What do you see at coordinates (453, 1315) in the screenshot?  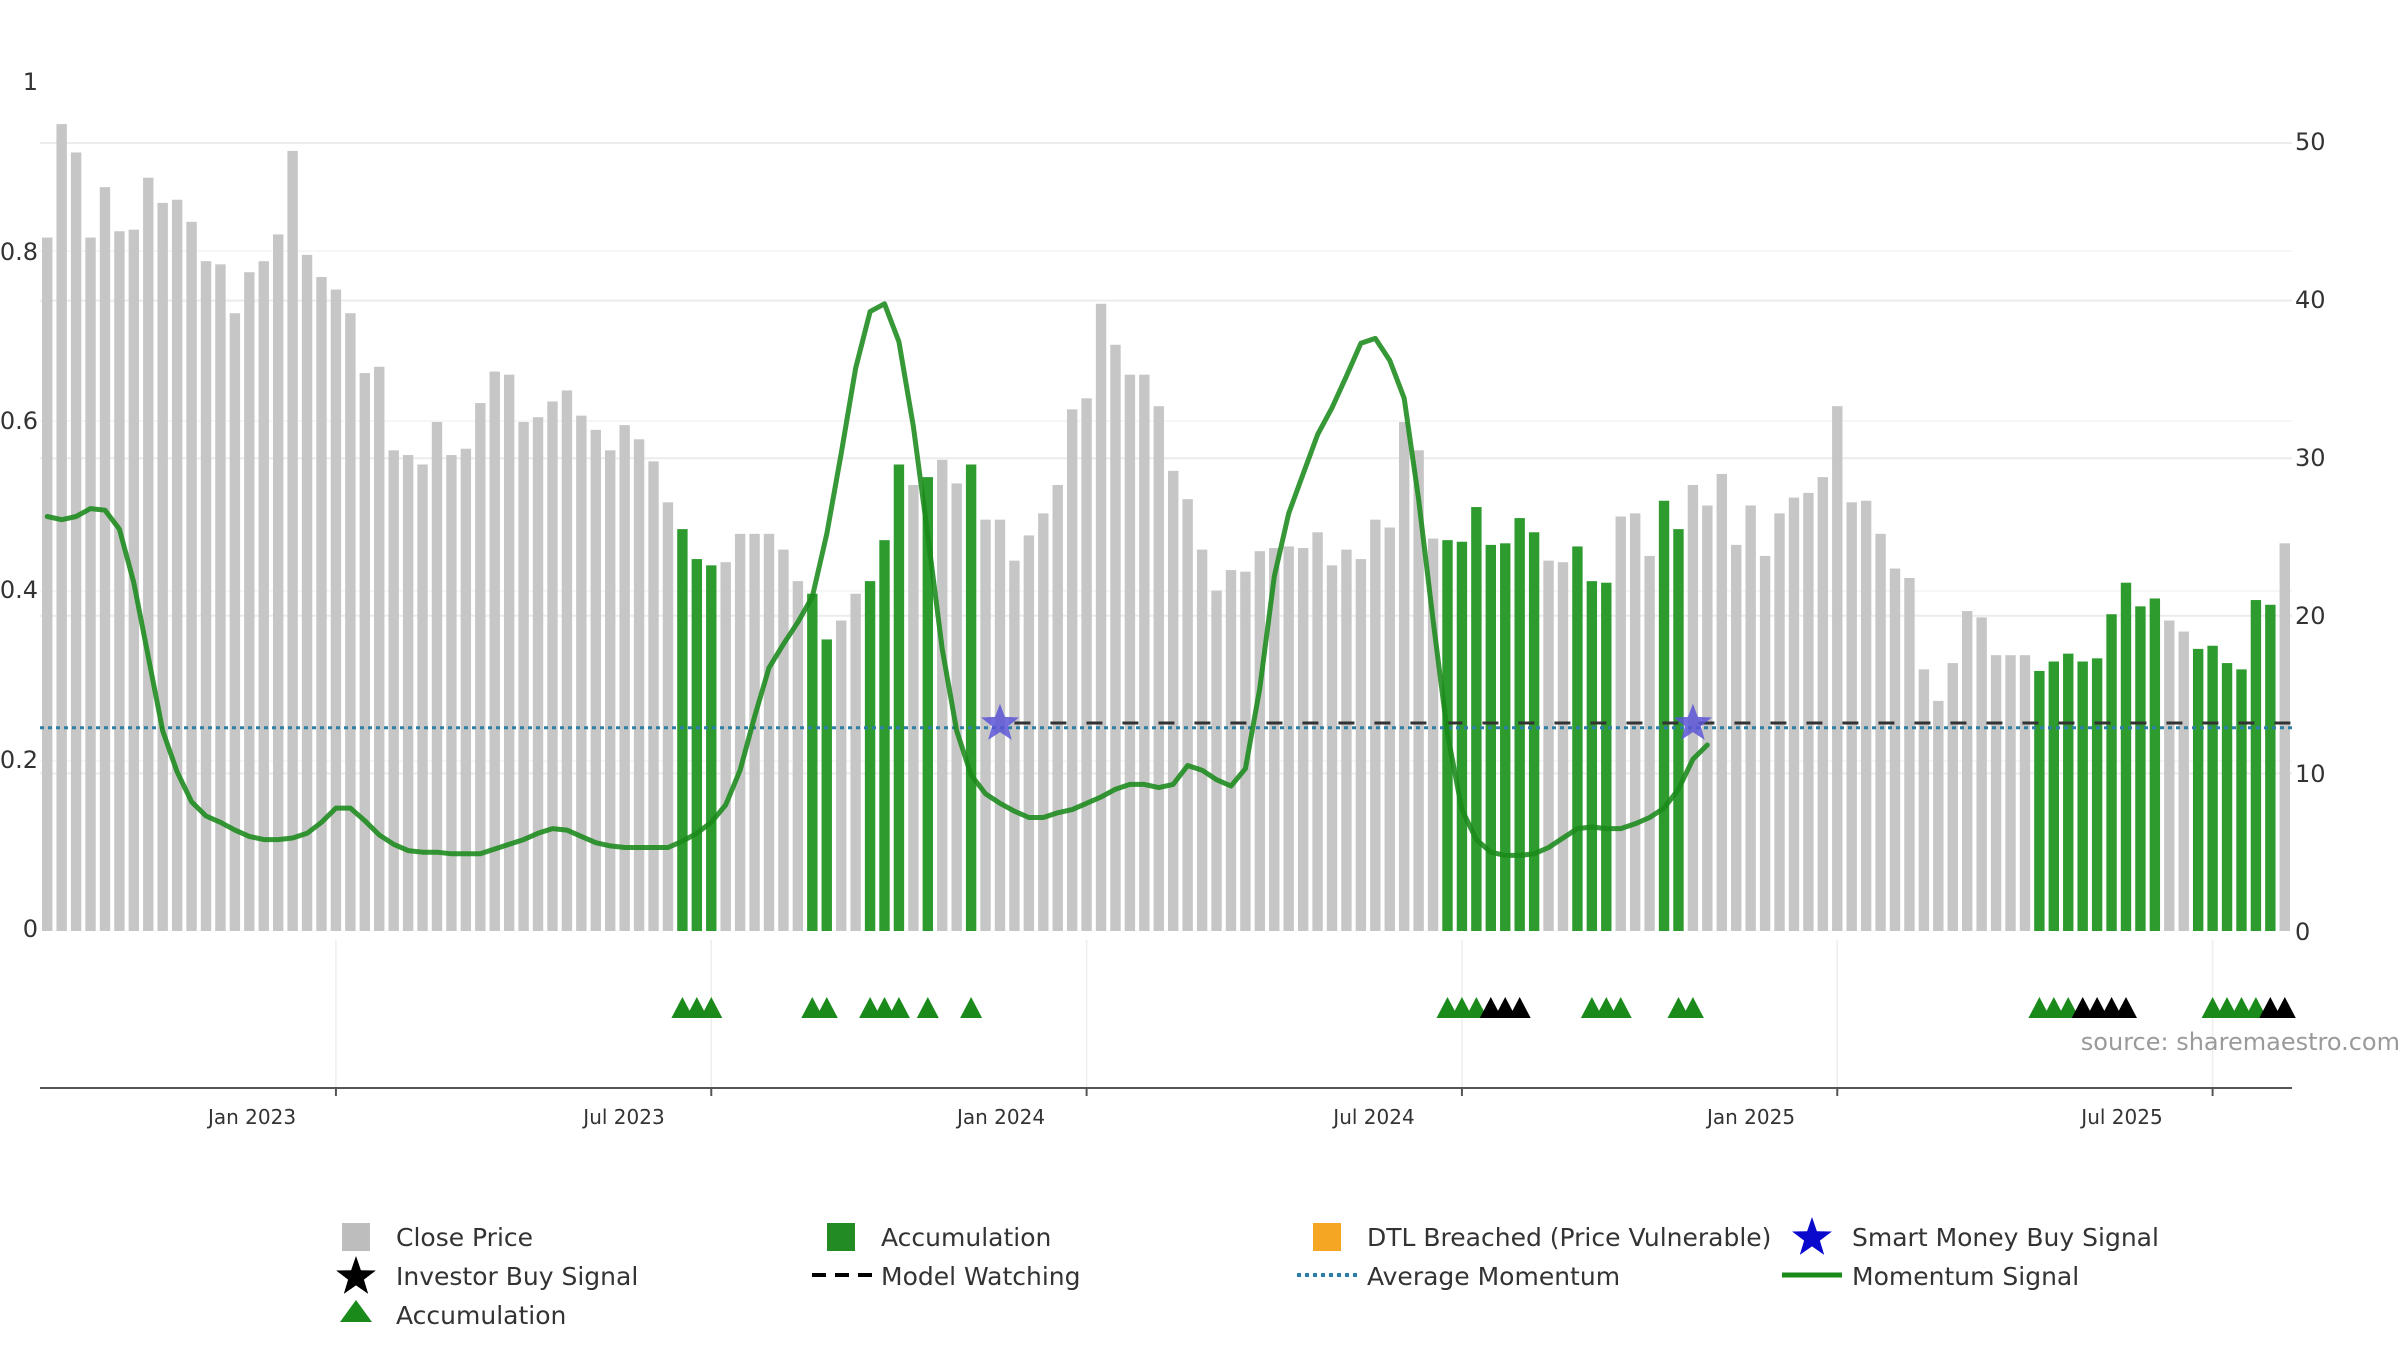 I see `legend-item-accumulation-marker: Accumulation` at bounding box center [453, 1315].